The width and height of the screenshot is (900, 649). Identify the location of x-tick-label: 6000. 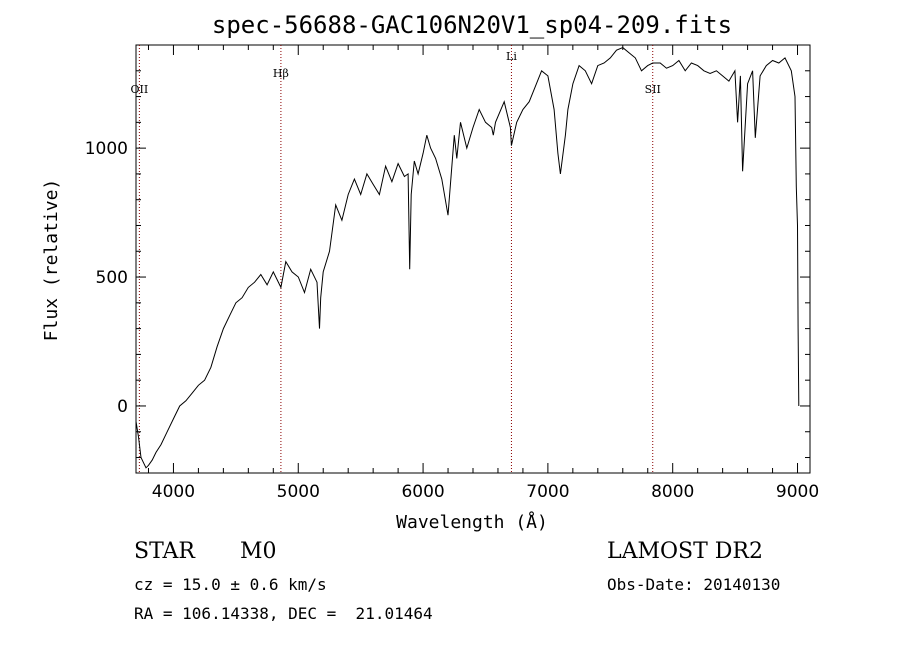
(422, 492).